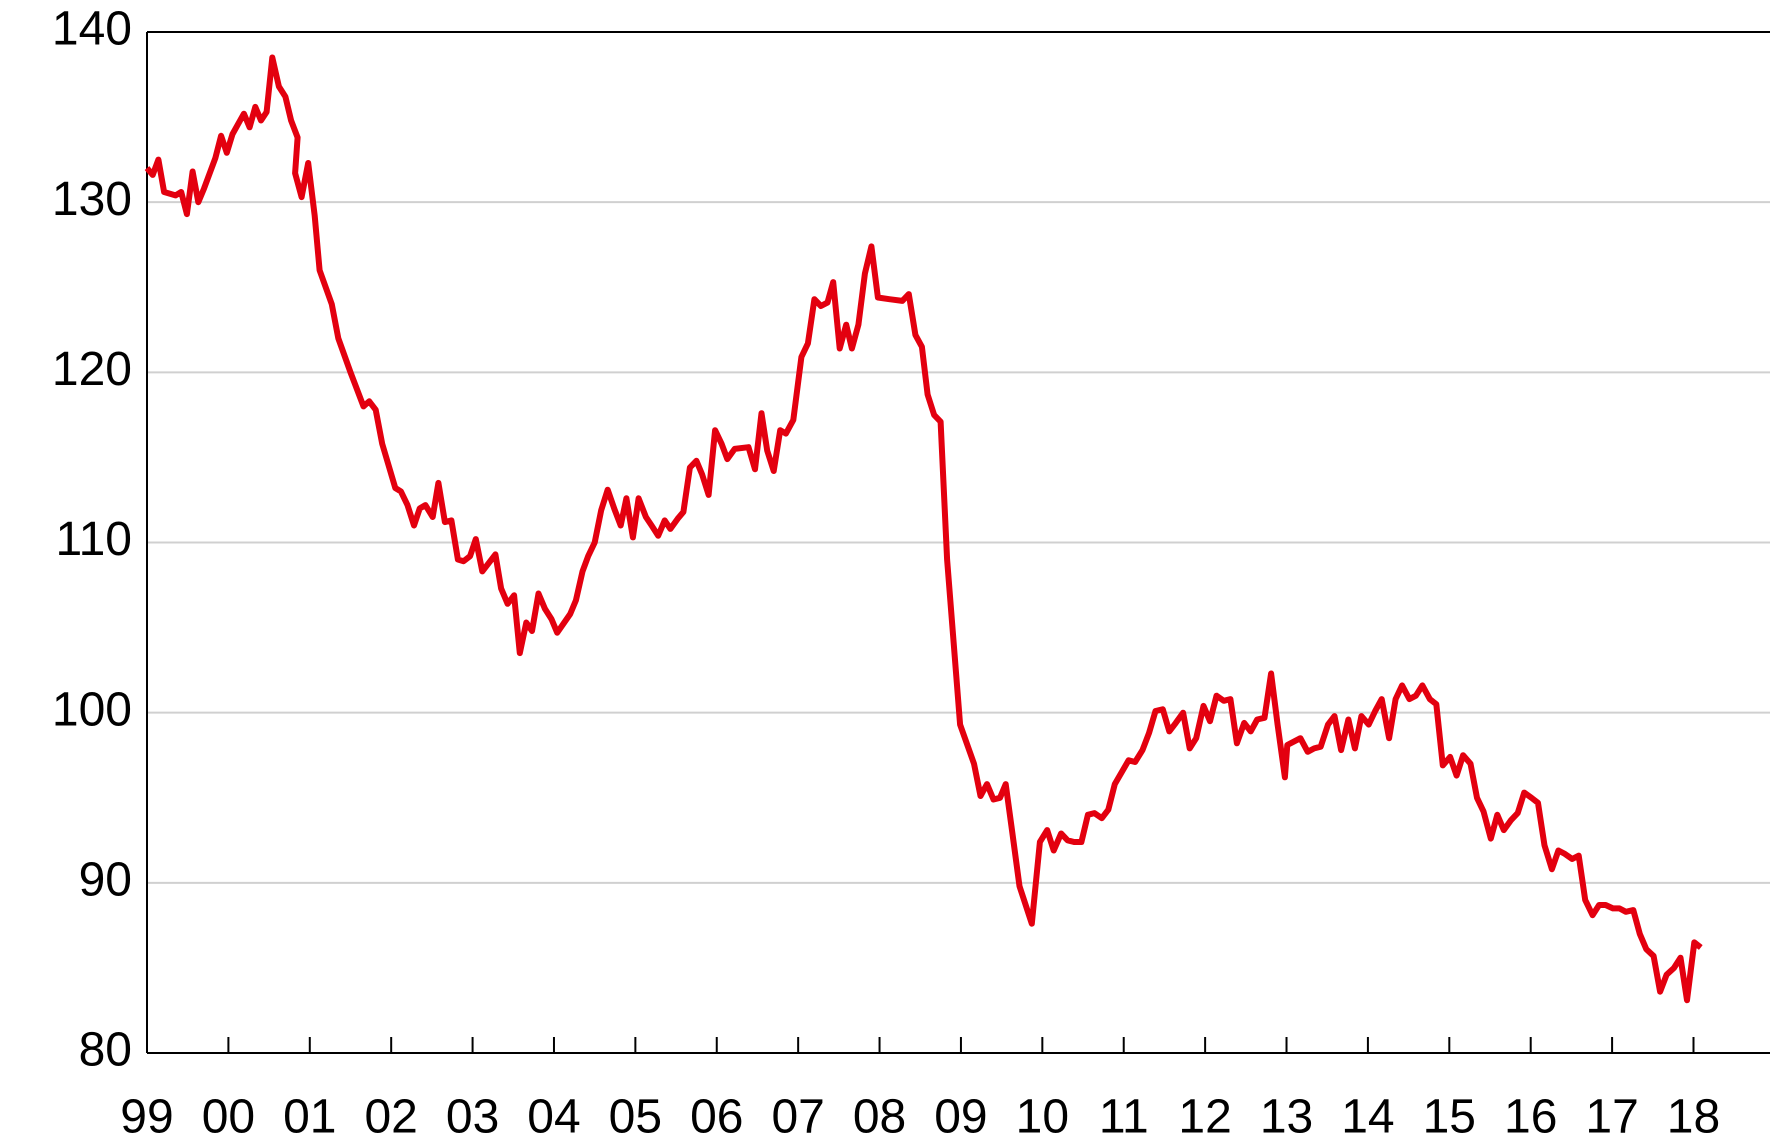  I want to click on x-tick-label: 11, so click(1124, 1116).